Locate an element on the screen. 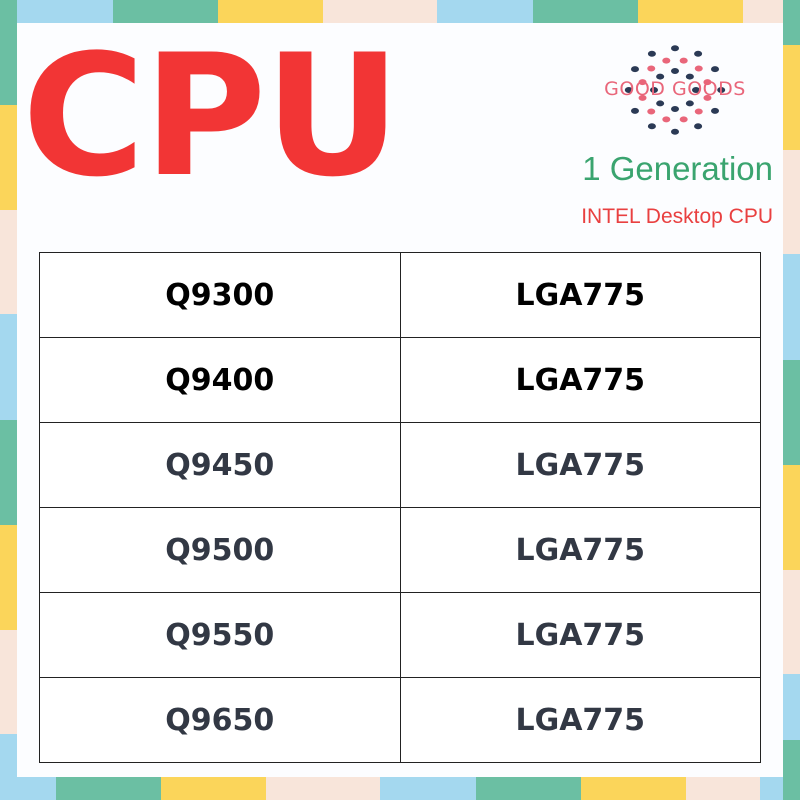 This screenshot has width=800, height=800. table-row: Q9550 LGA775 is located at coordinates (400, 635).